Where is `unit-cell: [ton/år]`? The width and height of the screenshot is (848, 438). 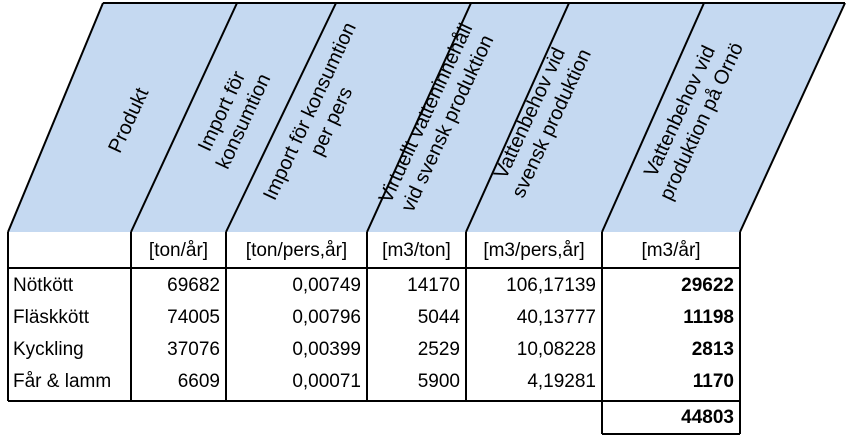 unit-cell: [ton/år] is located at coordinates (178, 250).